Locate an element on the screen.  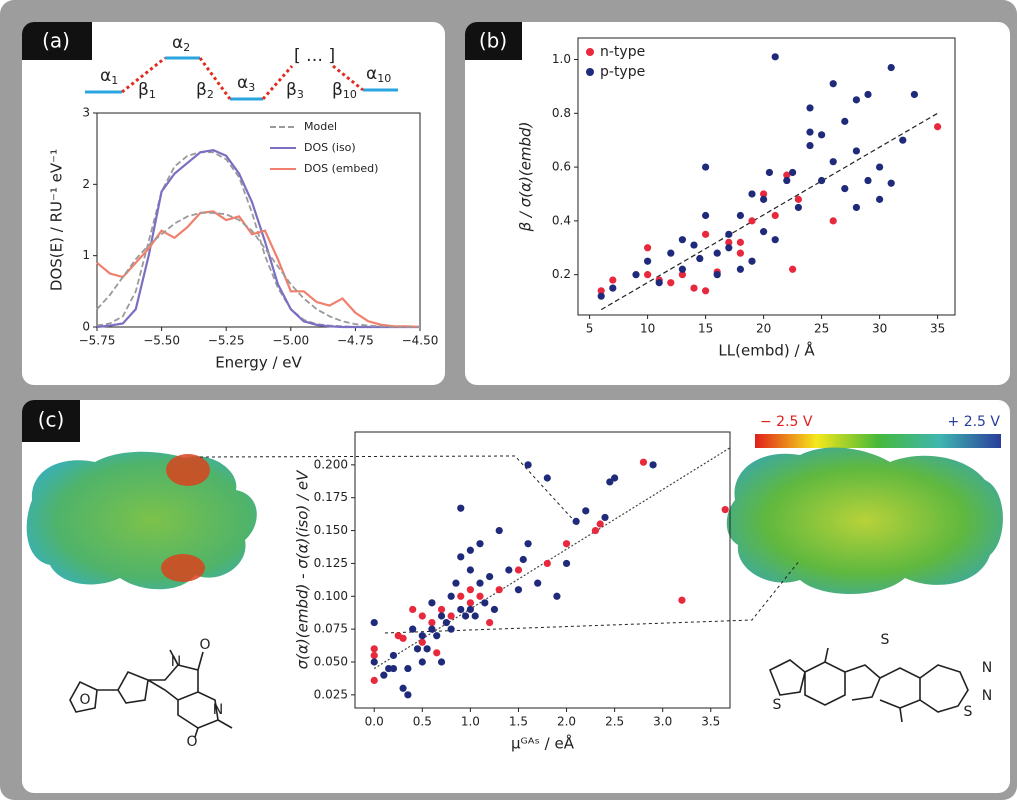
y-axis-label: σ(α)(embd) - σ(α)(iso) / eV is located at coordinates (303, 569).